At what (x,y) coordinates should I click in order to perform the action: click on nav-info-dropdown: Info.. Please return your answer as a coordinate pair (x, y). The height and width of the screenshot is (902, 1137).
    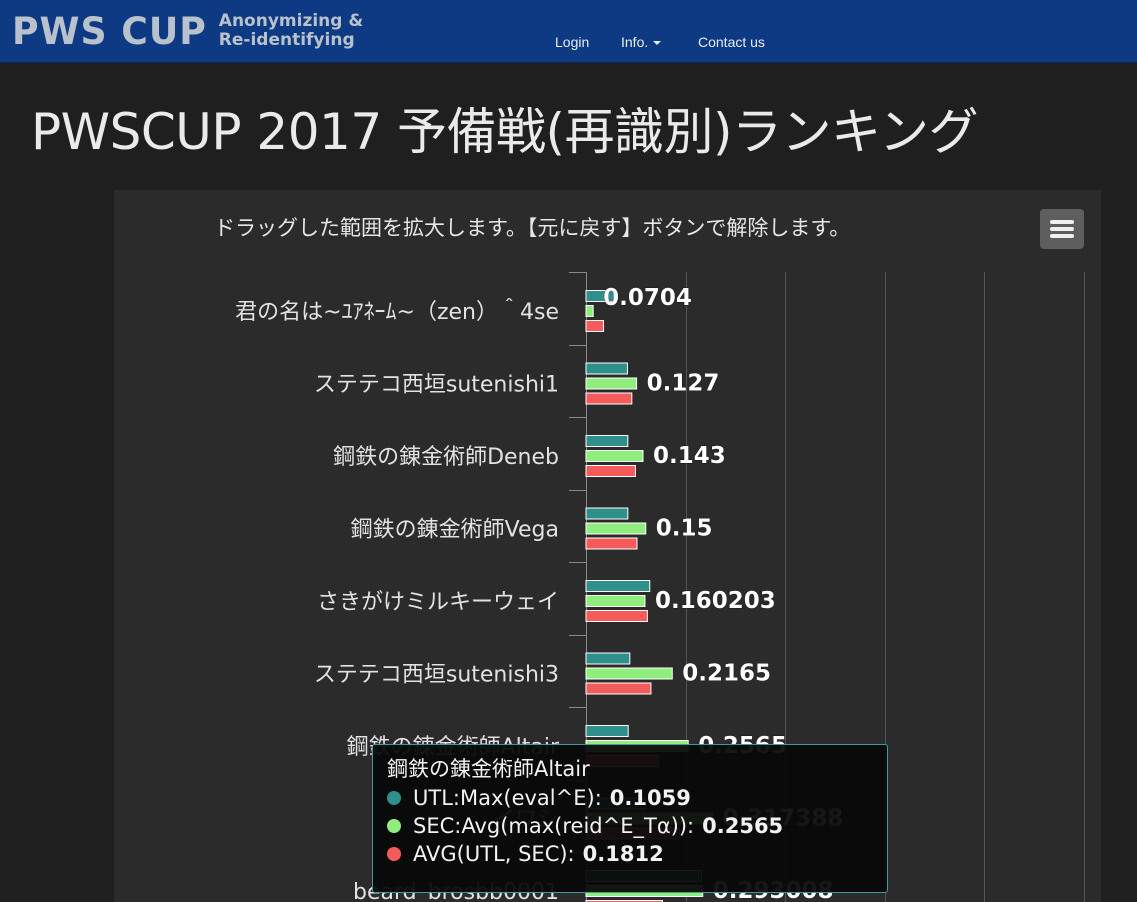
    Looking at the image, I should click on (641, 42).